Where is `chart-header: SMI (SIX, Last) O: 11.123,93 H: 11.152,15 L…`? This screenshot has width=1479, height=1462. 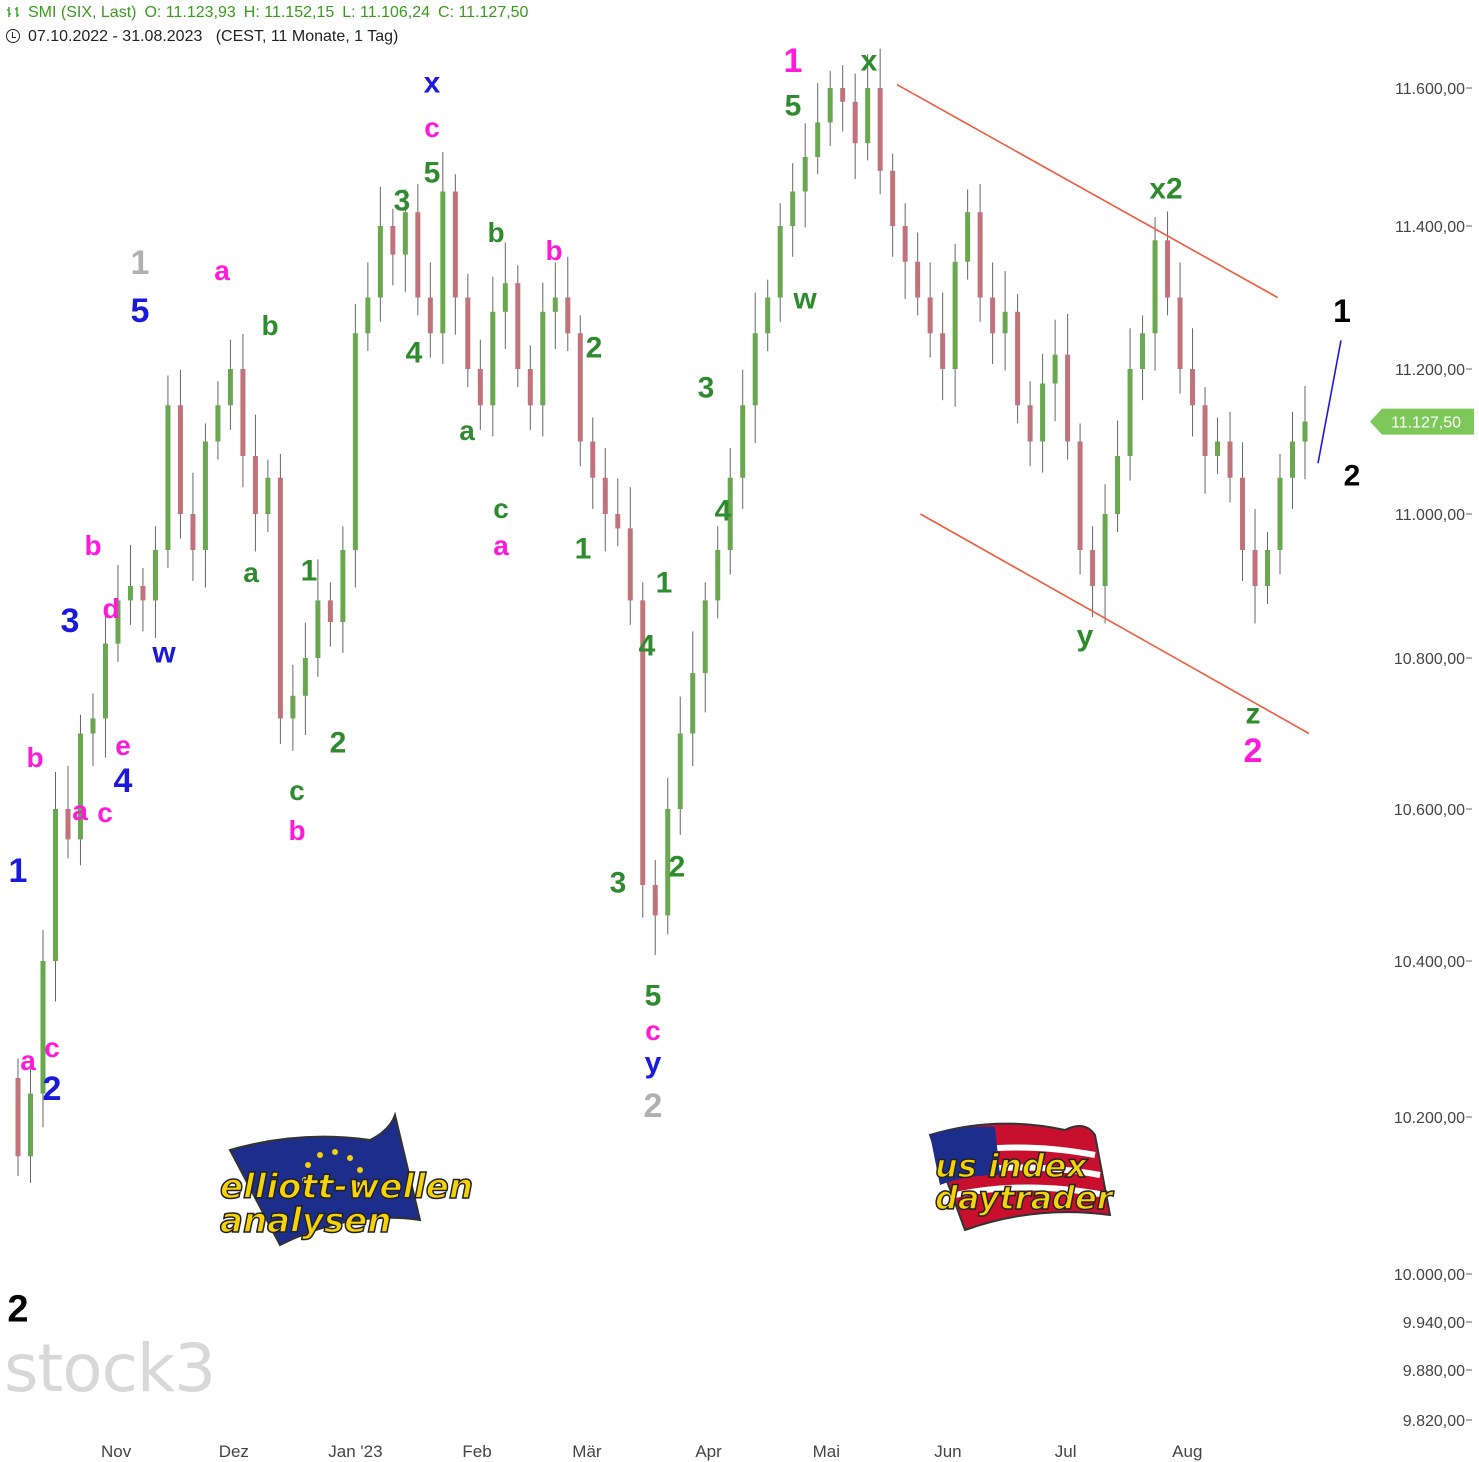
chart-header: SMI (SIX, Last) O: 11.123,93 H: 11.152,15 L… is located at coordinates (271, 13).